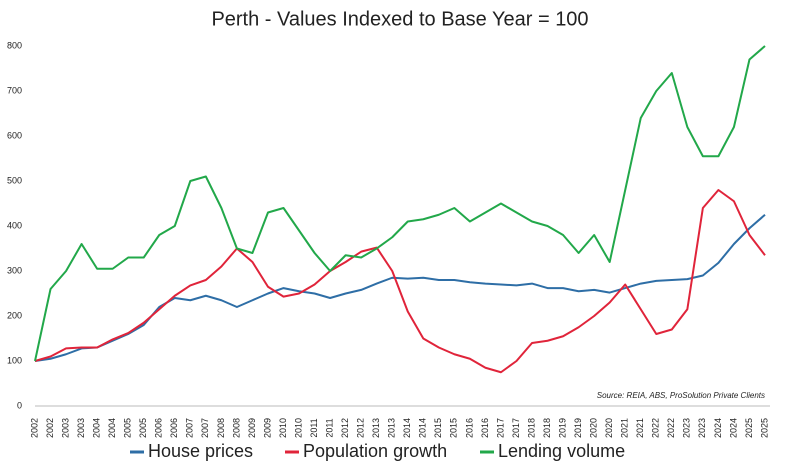 The image size is (800, 476). What do you see at coordinates (375, 451) in the screenshot?
I see `legend-label: Population growth` at bounding box center [375, 451].